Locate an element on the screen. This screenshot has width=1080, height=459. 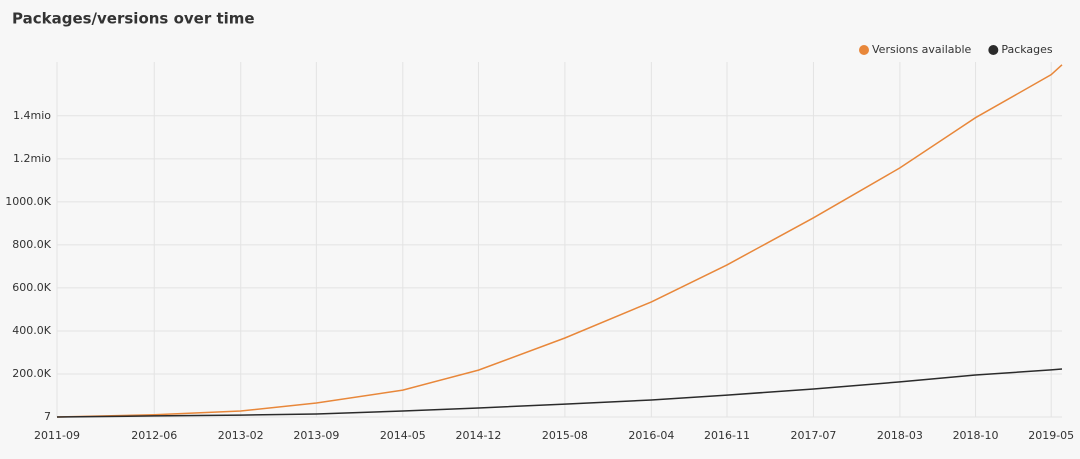
x-tick-label: 2012-06 is located at coordinates (154, 435).